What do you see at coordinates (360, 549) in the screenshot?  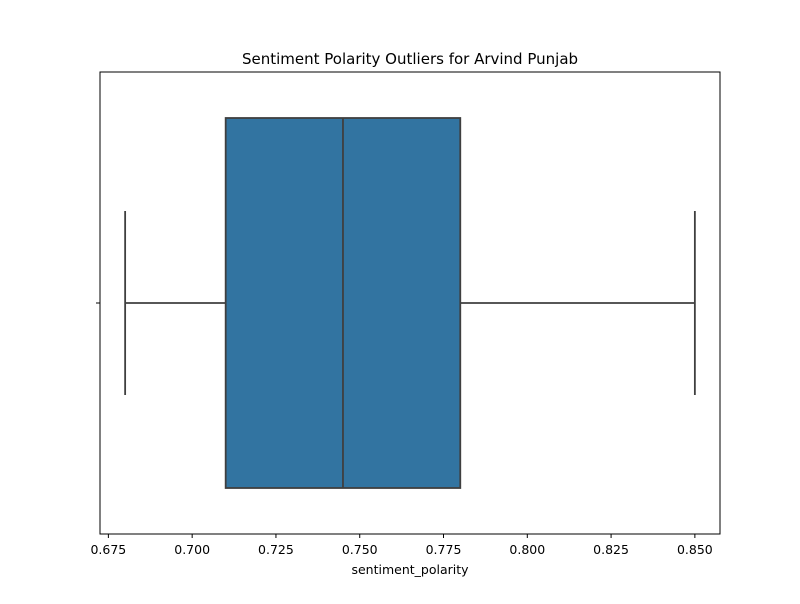 I see `x-tick-label: 0.750` at bounding box center [360, 549].